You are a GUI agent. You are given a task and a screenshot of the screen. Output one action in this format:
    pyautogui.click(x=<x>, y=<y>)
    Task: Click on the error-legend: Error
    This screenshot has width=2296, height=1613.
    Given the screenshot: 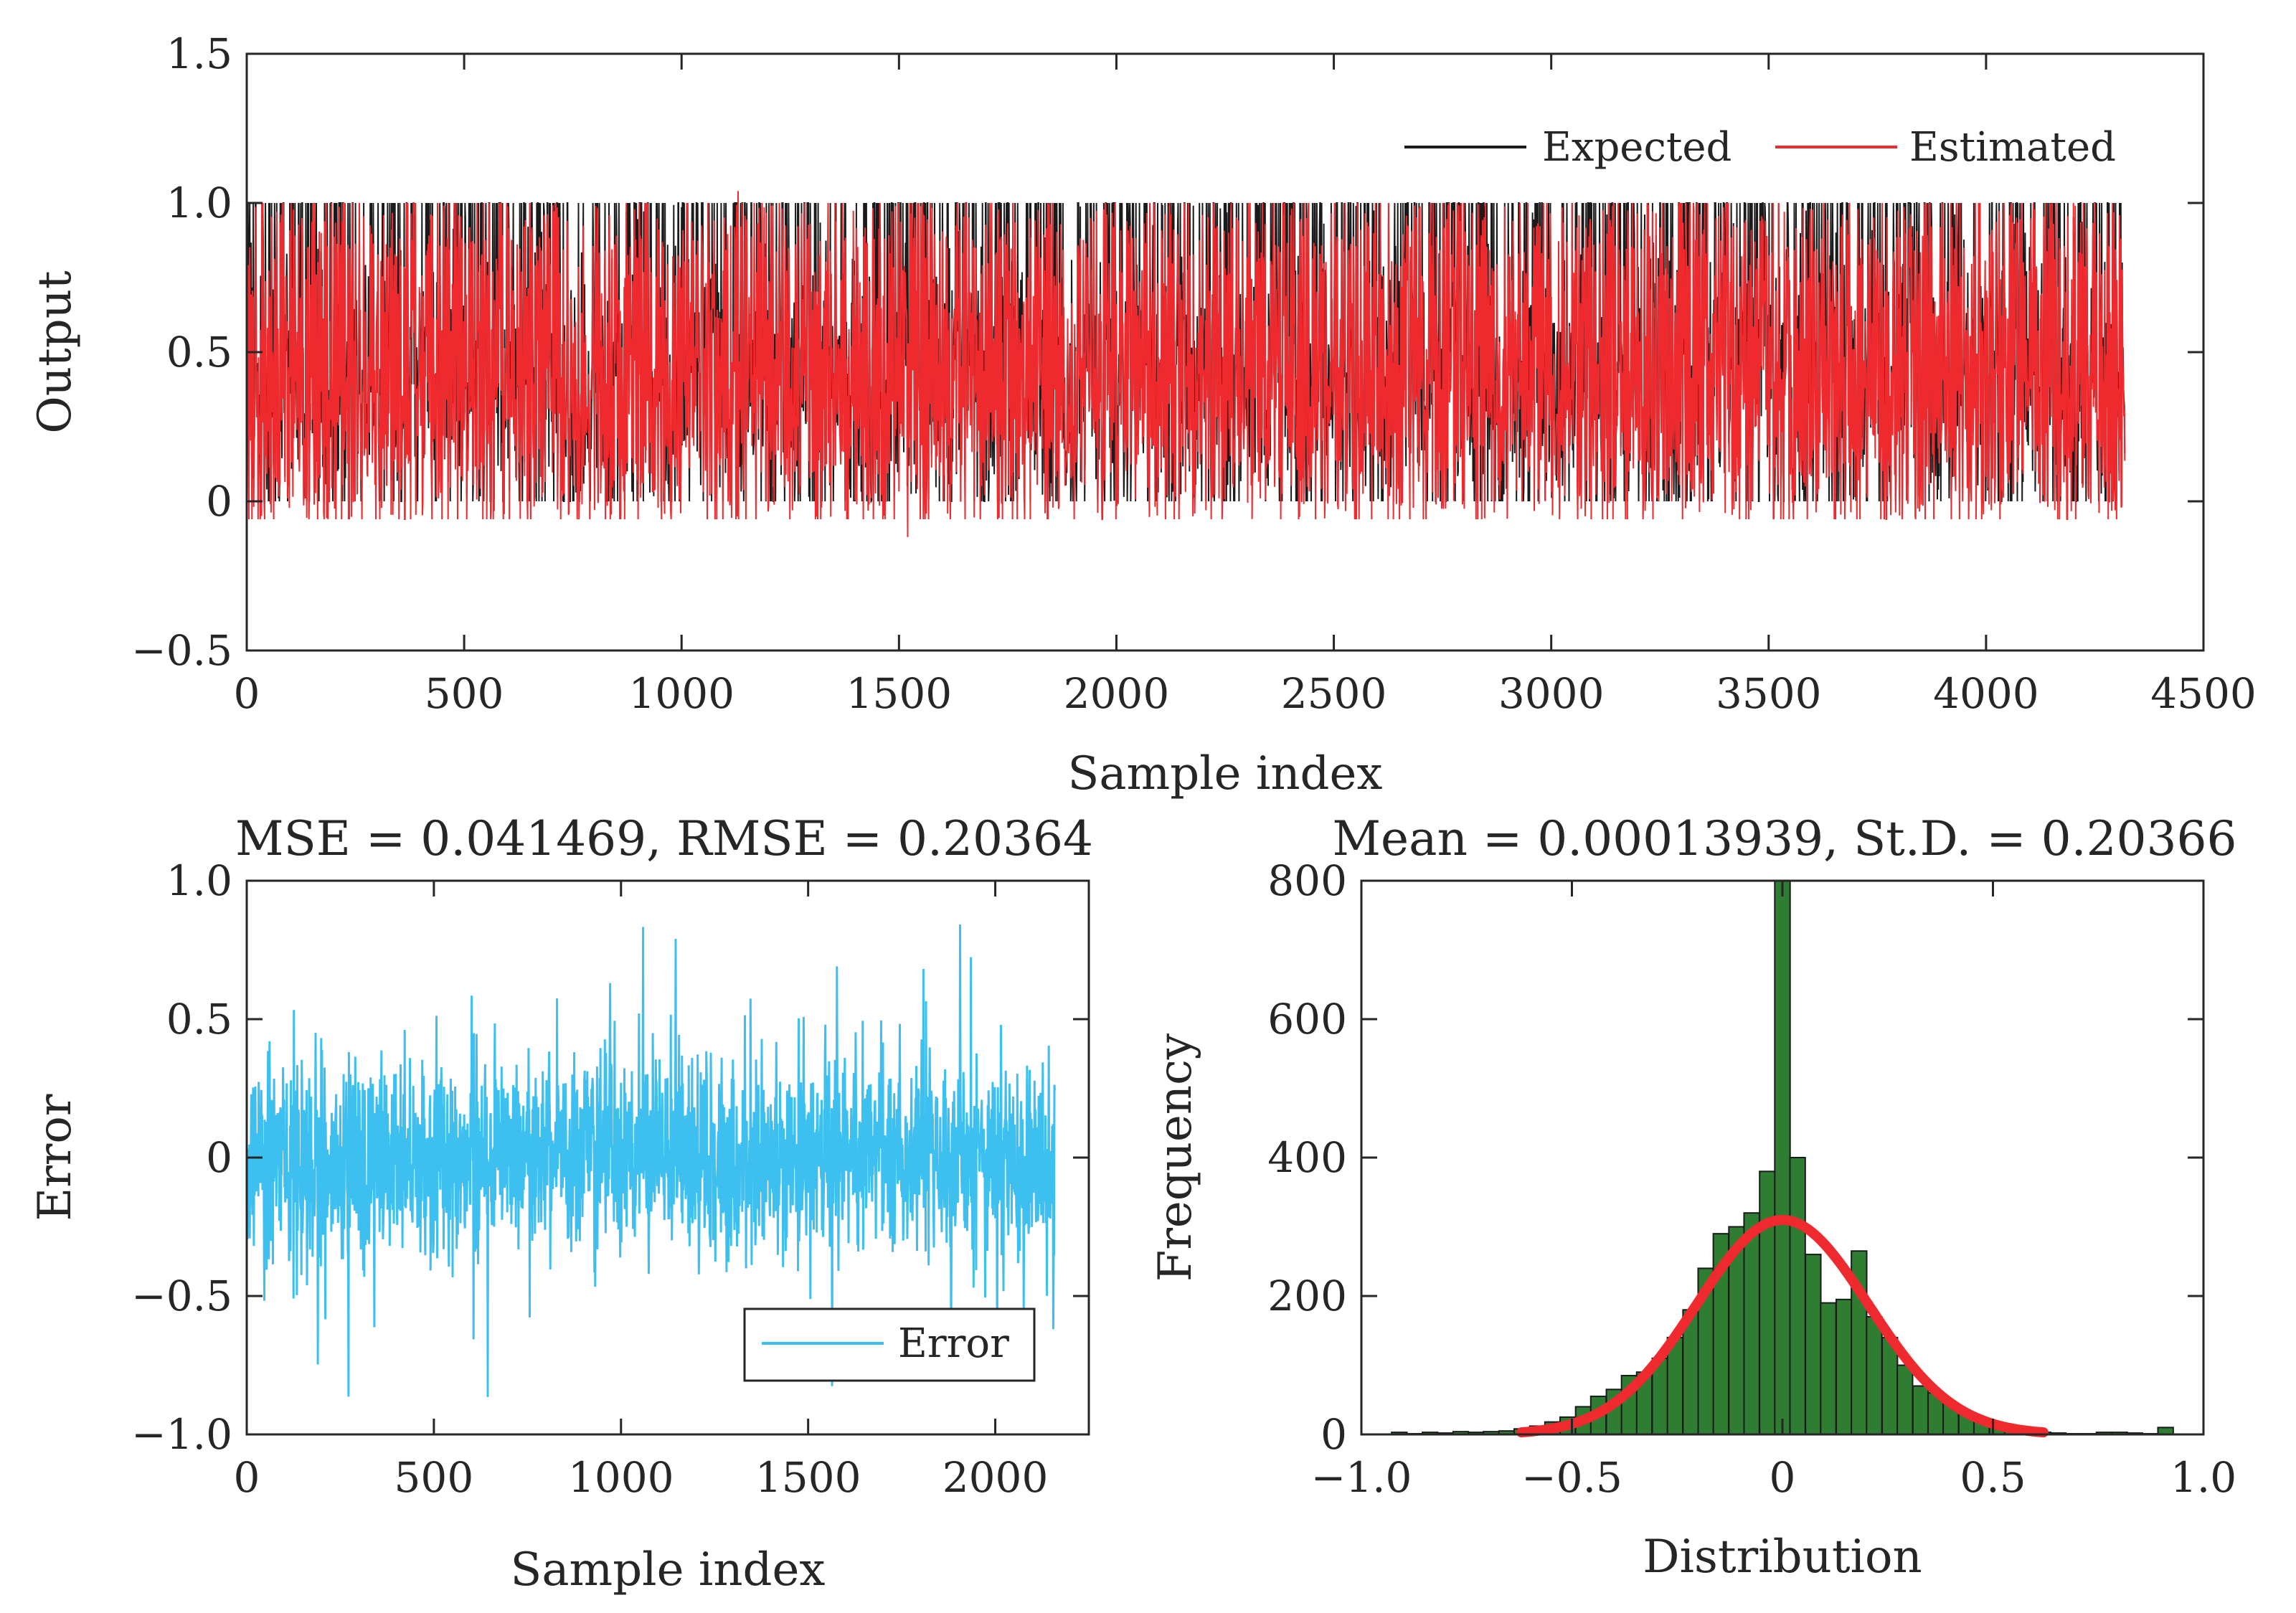 What is the action you would take?
    pyautogui.click(x=889, y=1344)
    